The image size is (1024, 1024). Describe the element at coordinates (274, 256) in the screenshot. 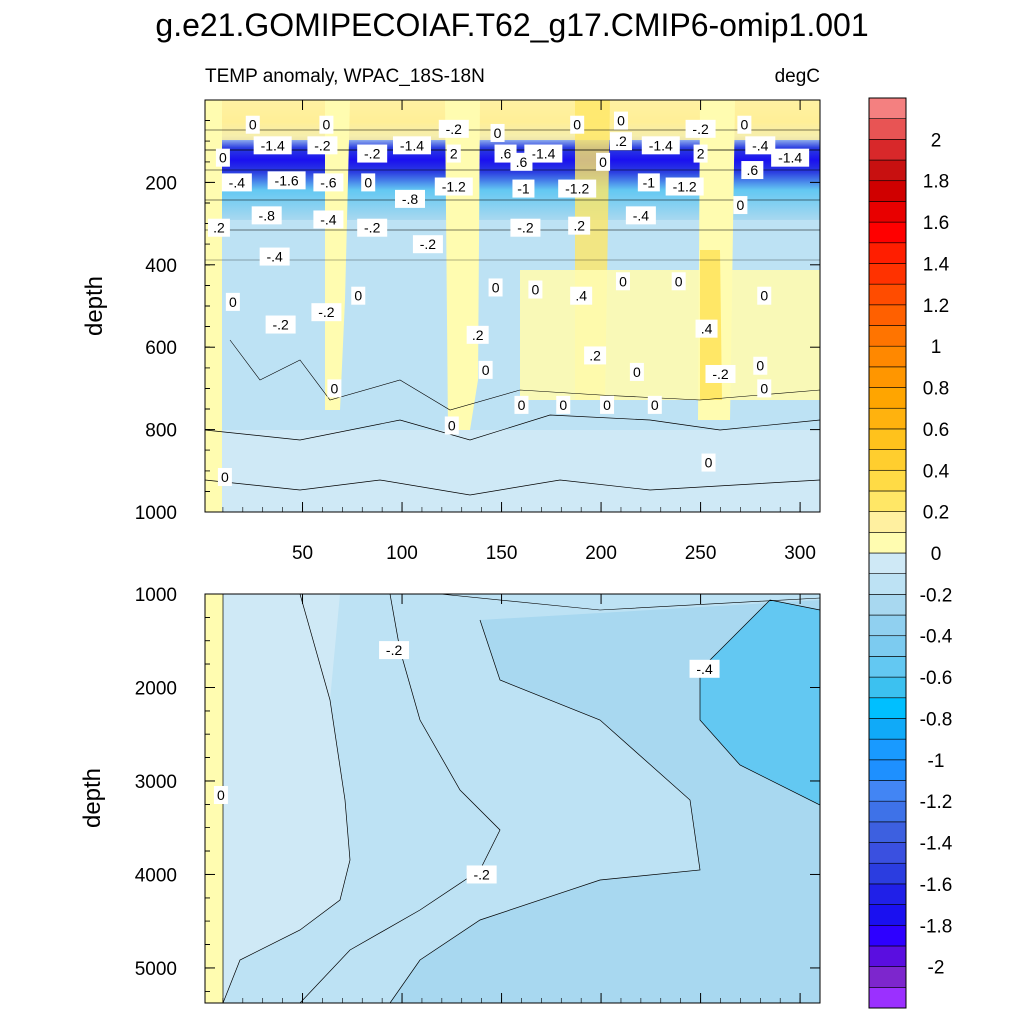

I see `upper-contour-label: -.4` at that location.